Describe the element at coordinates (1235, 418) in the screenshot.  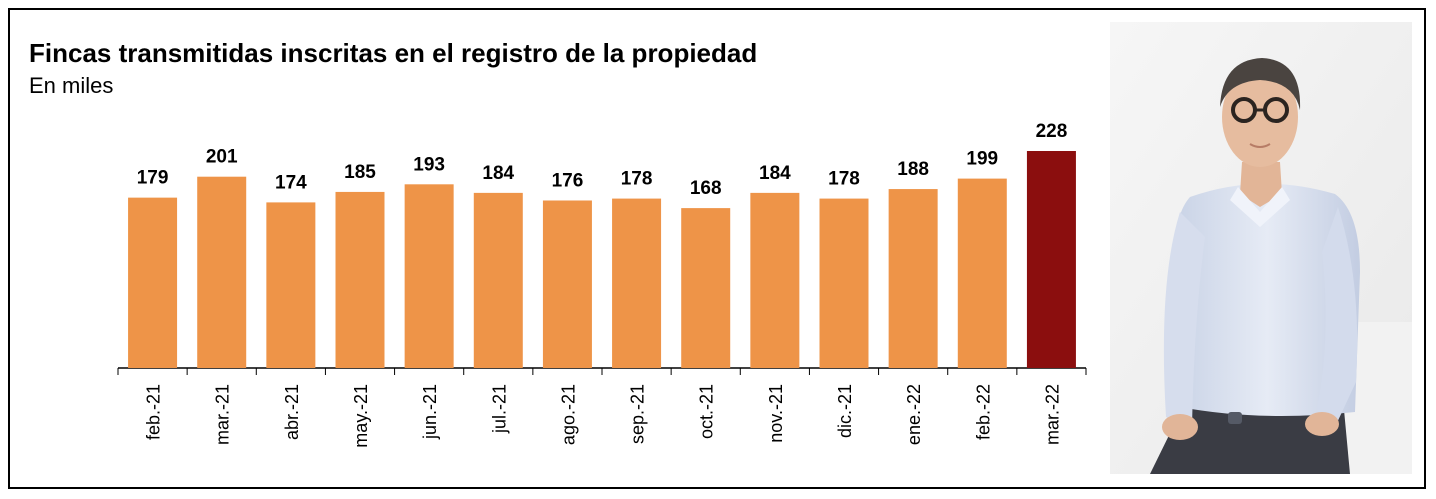
I see `watch` at that location.